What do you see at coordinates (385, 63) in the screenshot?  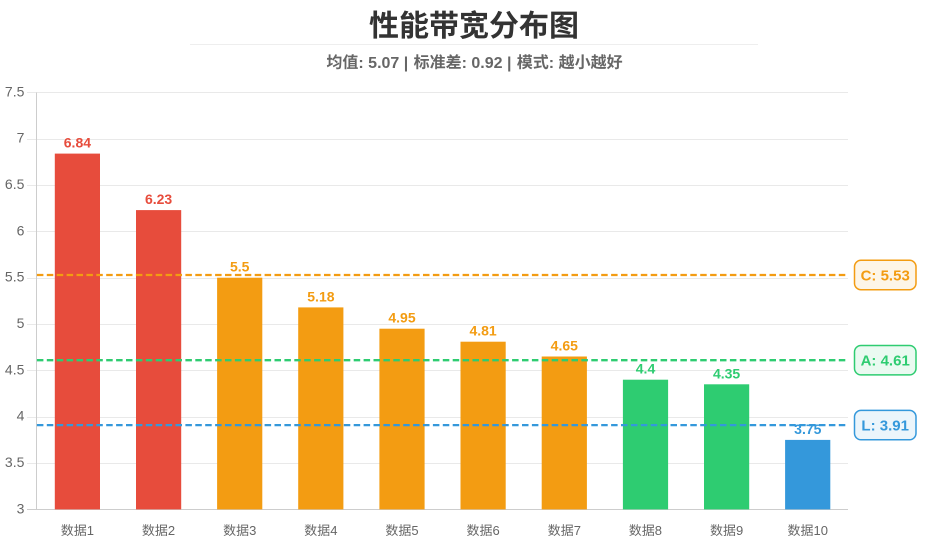 I see `svg-text:: 5.07 |: : 5.07 |` at bounding box center [385, 63].